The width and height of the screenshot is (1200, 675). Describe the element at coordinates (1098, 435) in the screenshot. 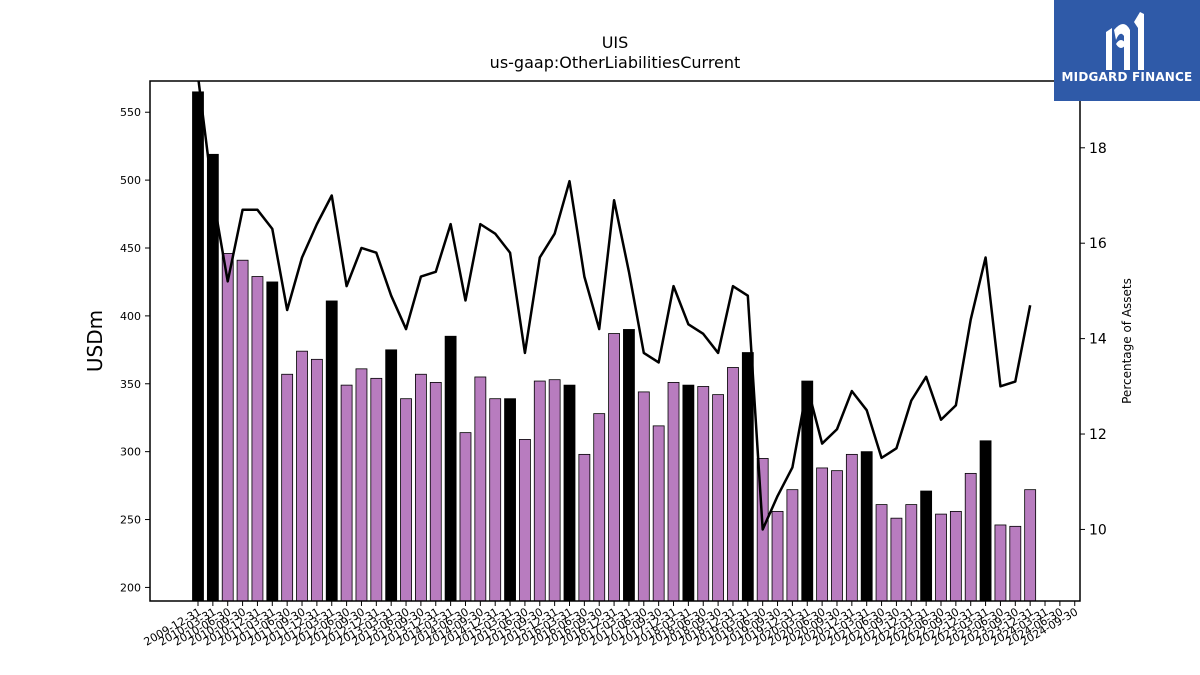

I see `y2-tick-label: 12` at that location.